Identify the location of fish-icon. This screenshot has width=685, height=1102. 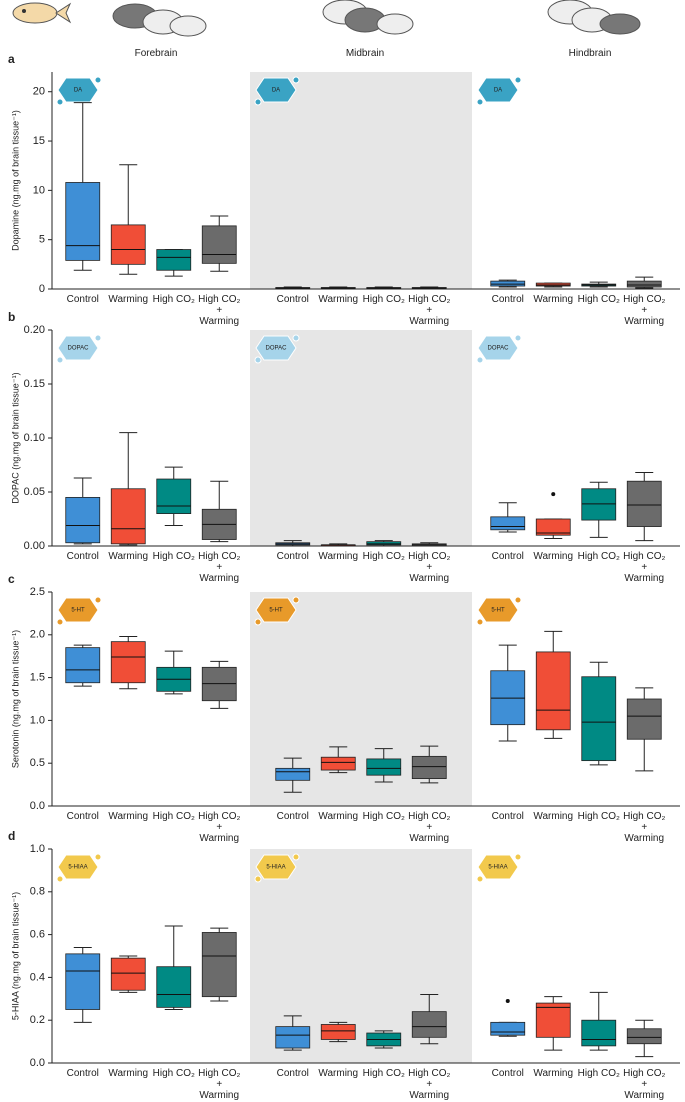
(35, 13).